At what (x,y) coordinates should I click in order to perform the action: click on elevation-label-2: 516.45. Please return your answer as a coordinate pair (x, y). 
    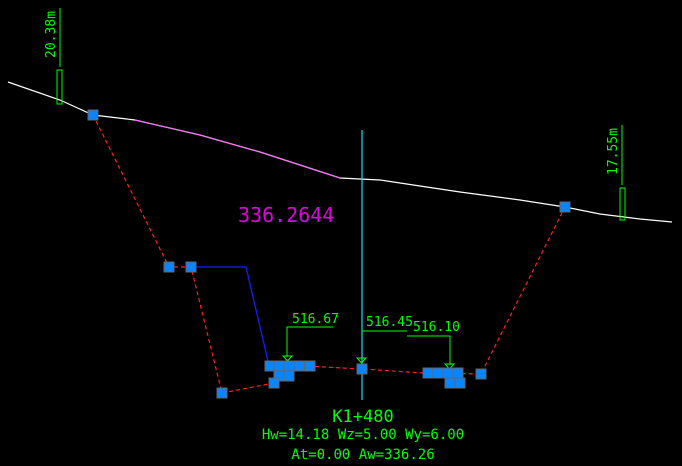
    Looking at the image, I should click on (389, 322).